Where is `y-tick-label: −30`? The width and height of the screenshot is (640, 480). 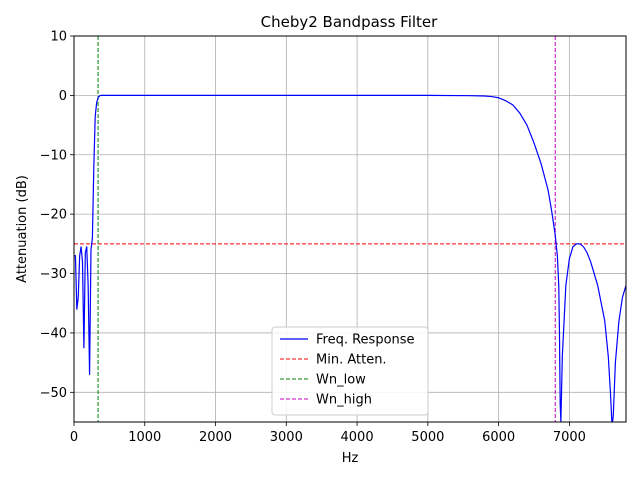
y-tick-label: −30 is located at coordinates (53, 274).